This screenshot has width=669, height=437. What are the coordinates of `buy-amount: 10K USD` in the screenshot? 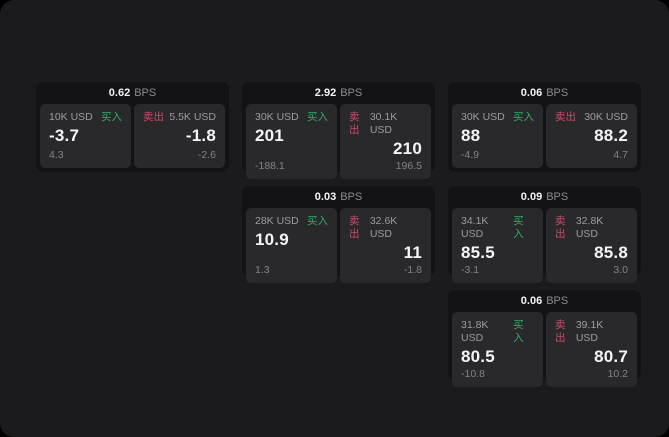 It's located at (71, 117).